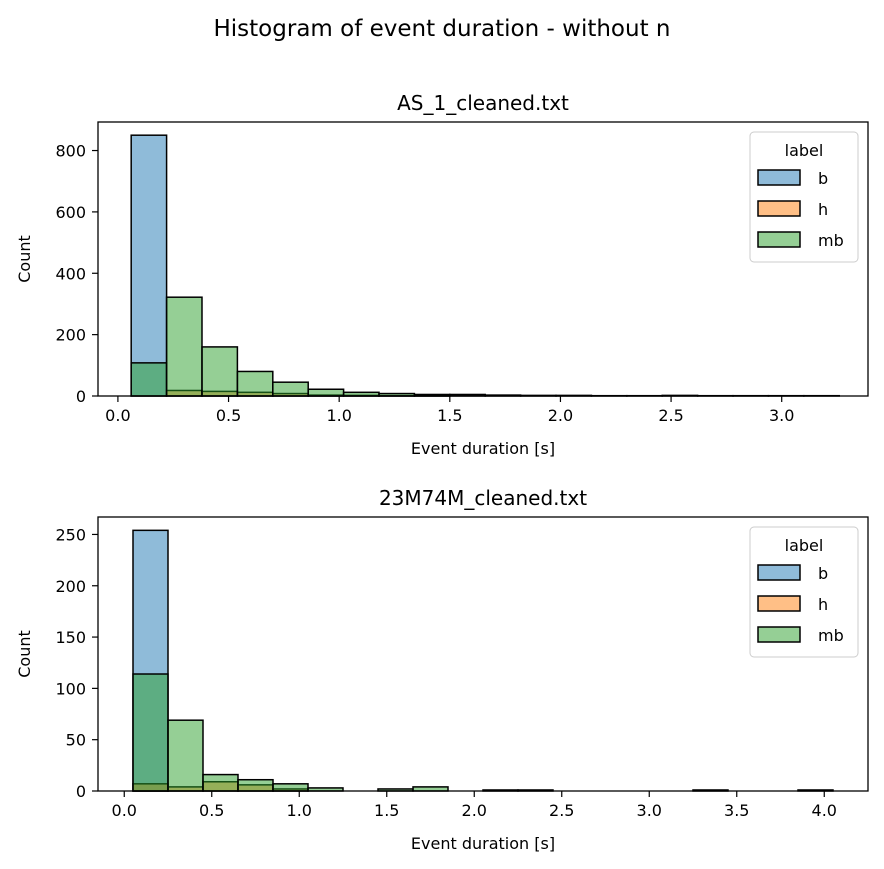 This screenshot has height=869, width=884. I want to click on xlabel-23m74m: Event duration [s], so click(483, 843).